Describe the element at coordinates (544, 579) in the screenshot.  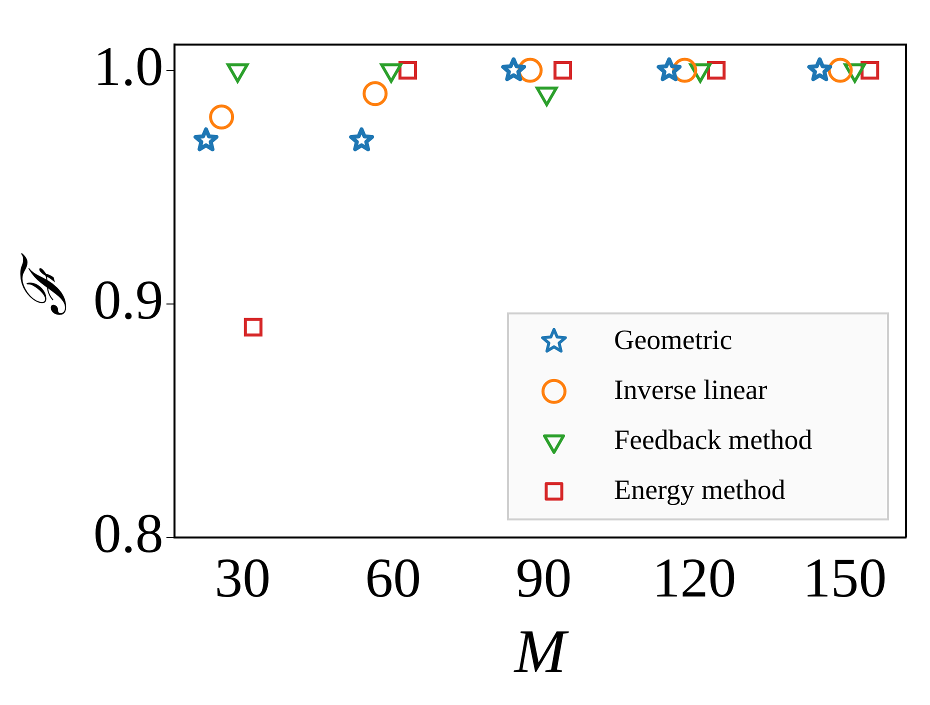
I see `x-tick-label: 90` at that location.